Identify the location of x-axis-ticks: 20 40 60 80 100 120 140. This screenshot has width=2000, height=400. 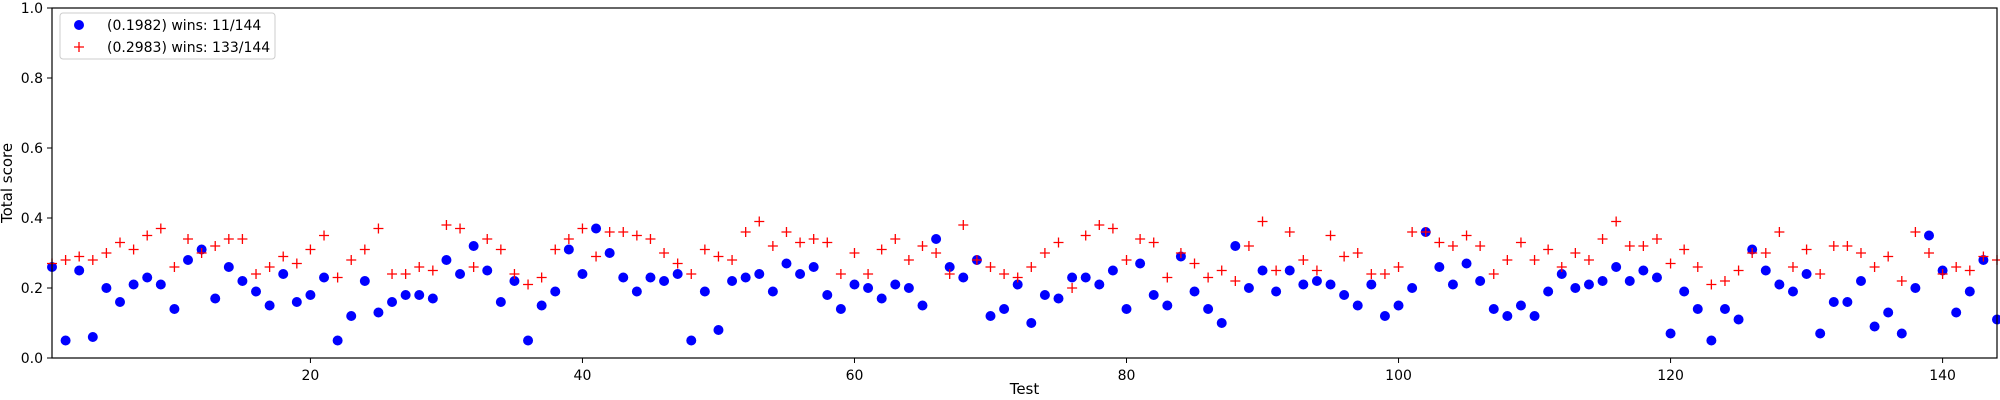
(1129, 371).